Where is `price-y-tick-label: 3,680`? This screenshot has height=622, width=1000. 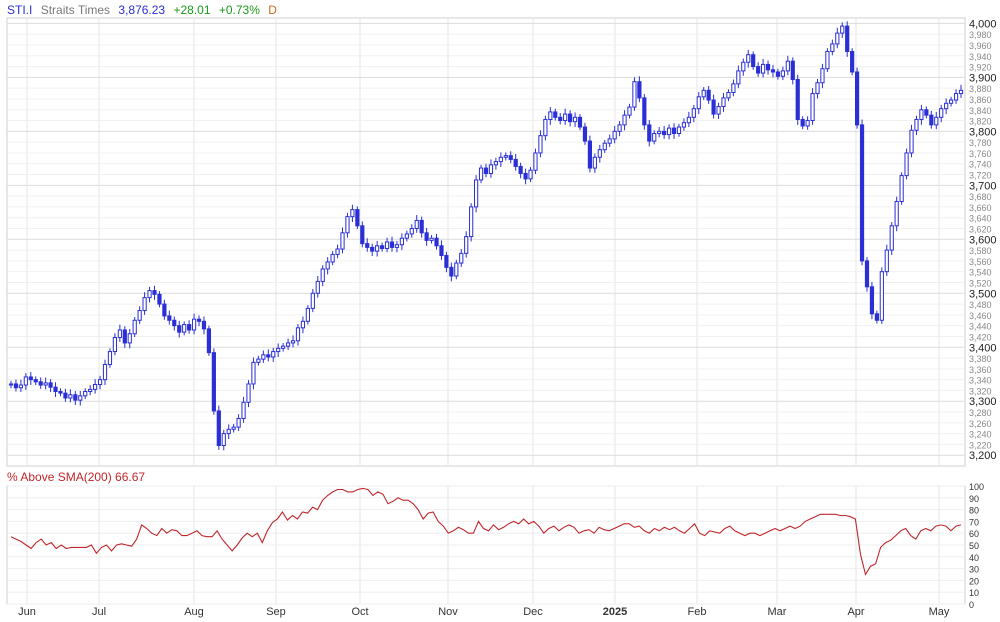 price-y-tick-label: 3,680 is located at coordinates (980, 197).